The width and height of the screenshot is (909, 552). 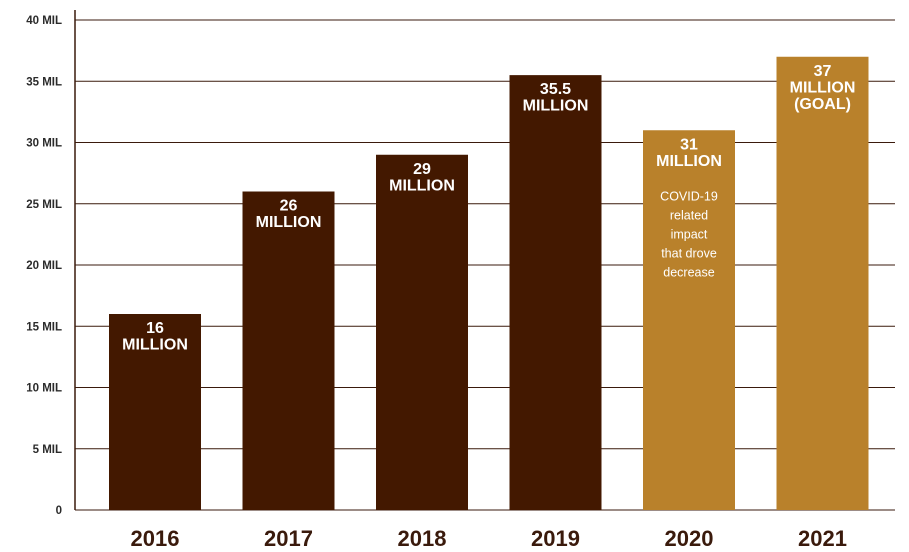 What do you see at coordinates (44, 266) in the screenshot?
I see `y-tick-label: 20 MIL` at bounding box center [44, 266].